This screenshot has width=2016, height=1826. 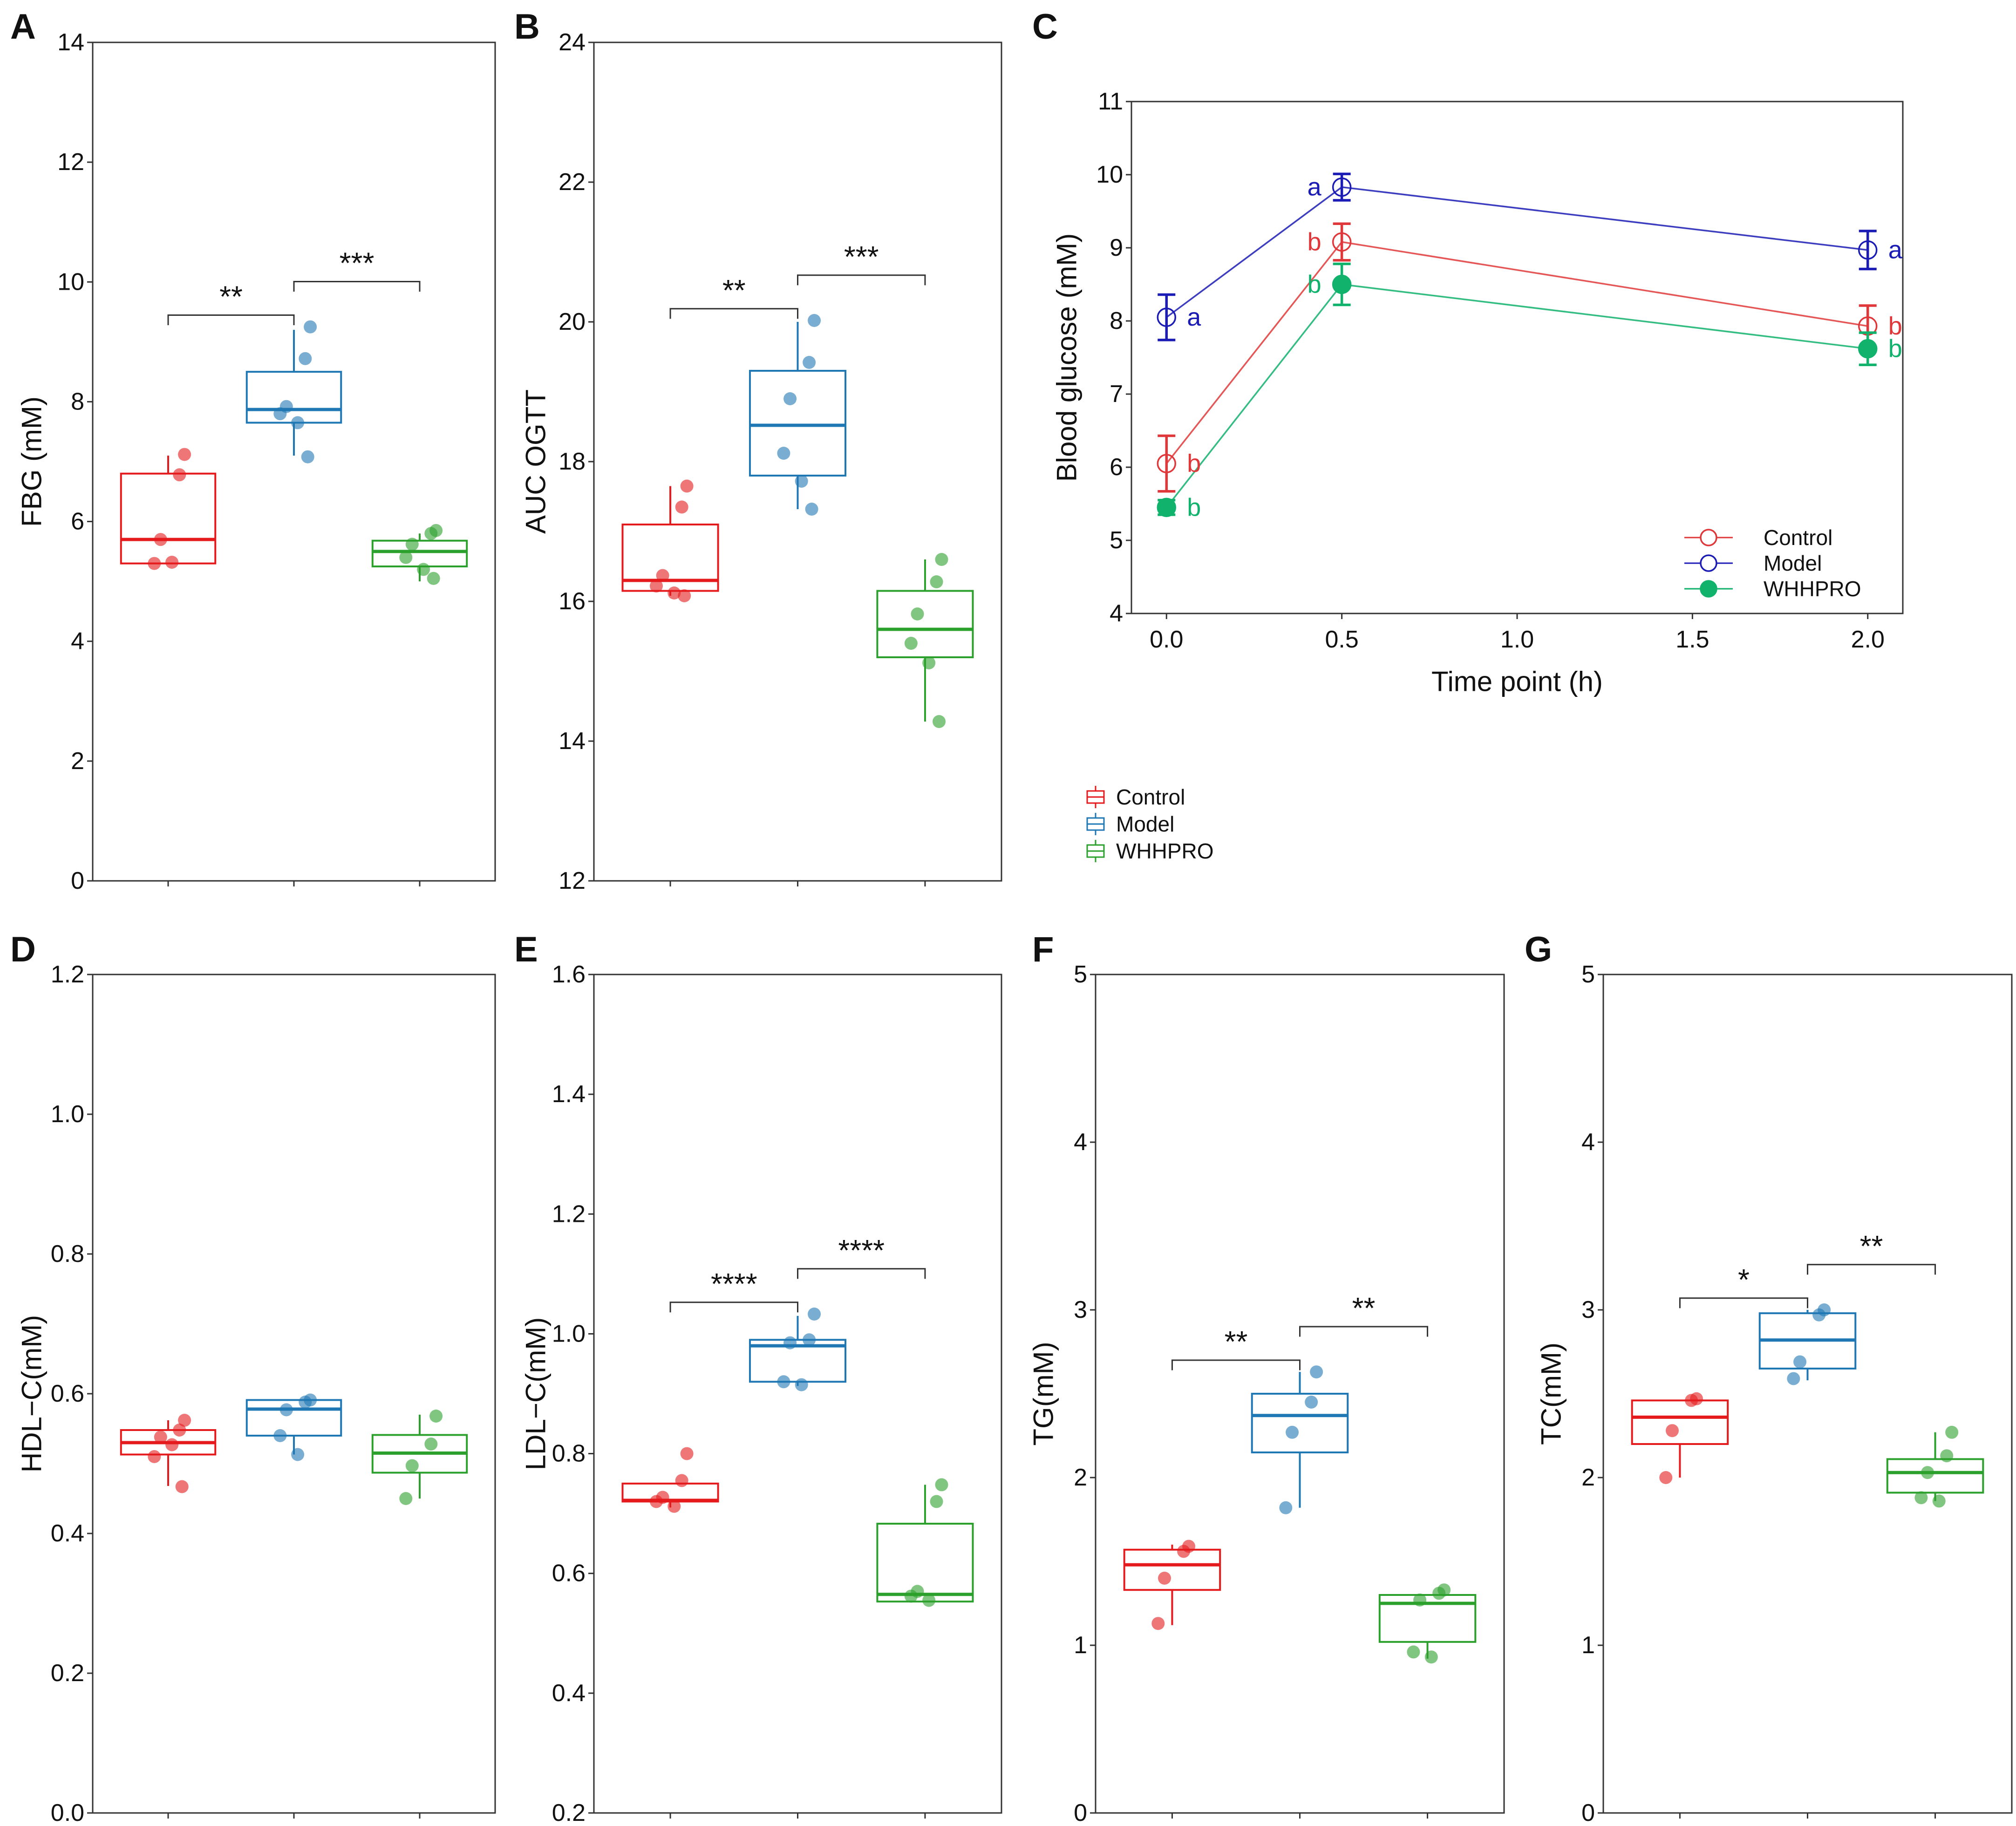 What do you see at coordinates (572, 182) in the screenshot?
I see `y-tick-label: 22` at bounding box center [572, 182].